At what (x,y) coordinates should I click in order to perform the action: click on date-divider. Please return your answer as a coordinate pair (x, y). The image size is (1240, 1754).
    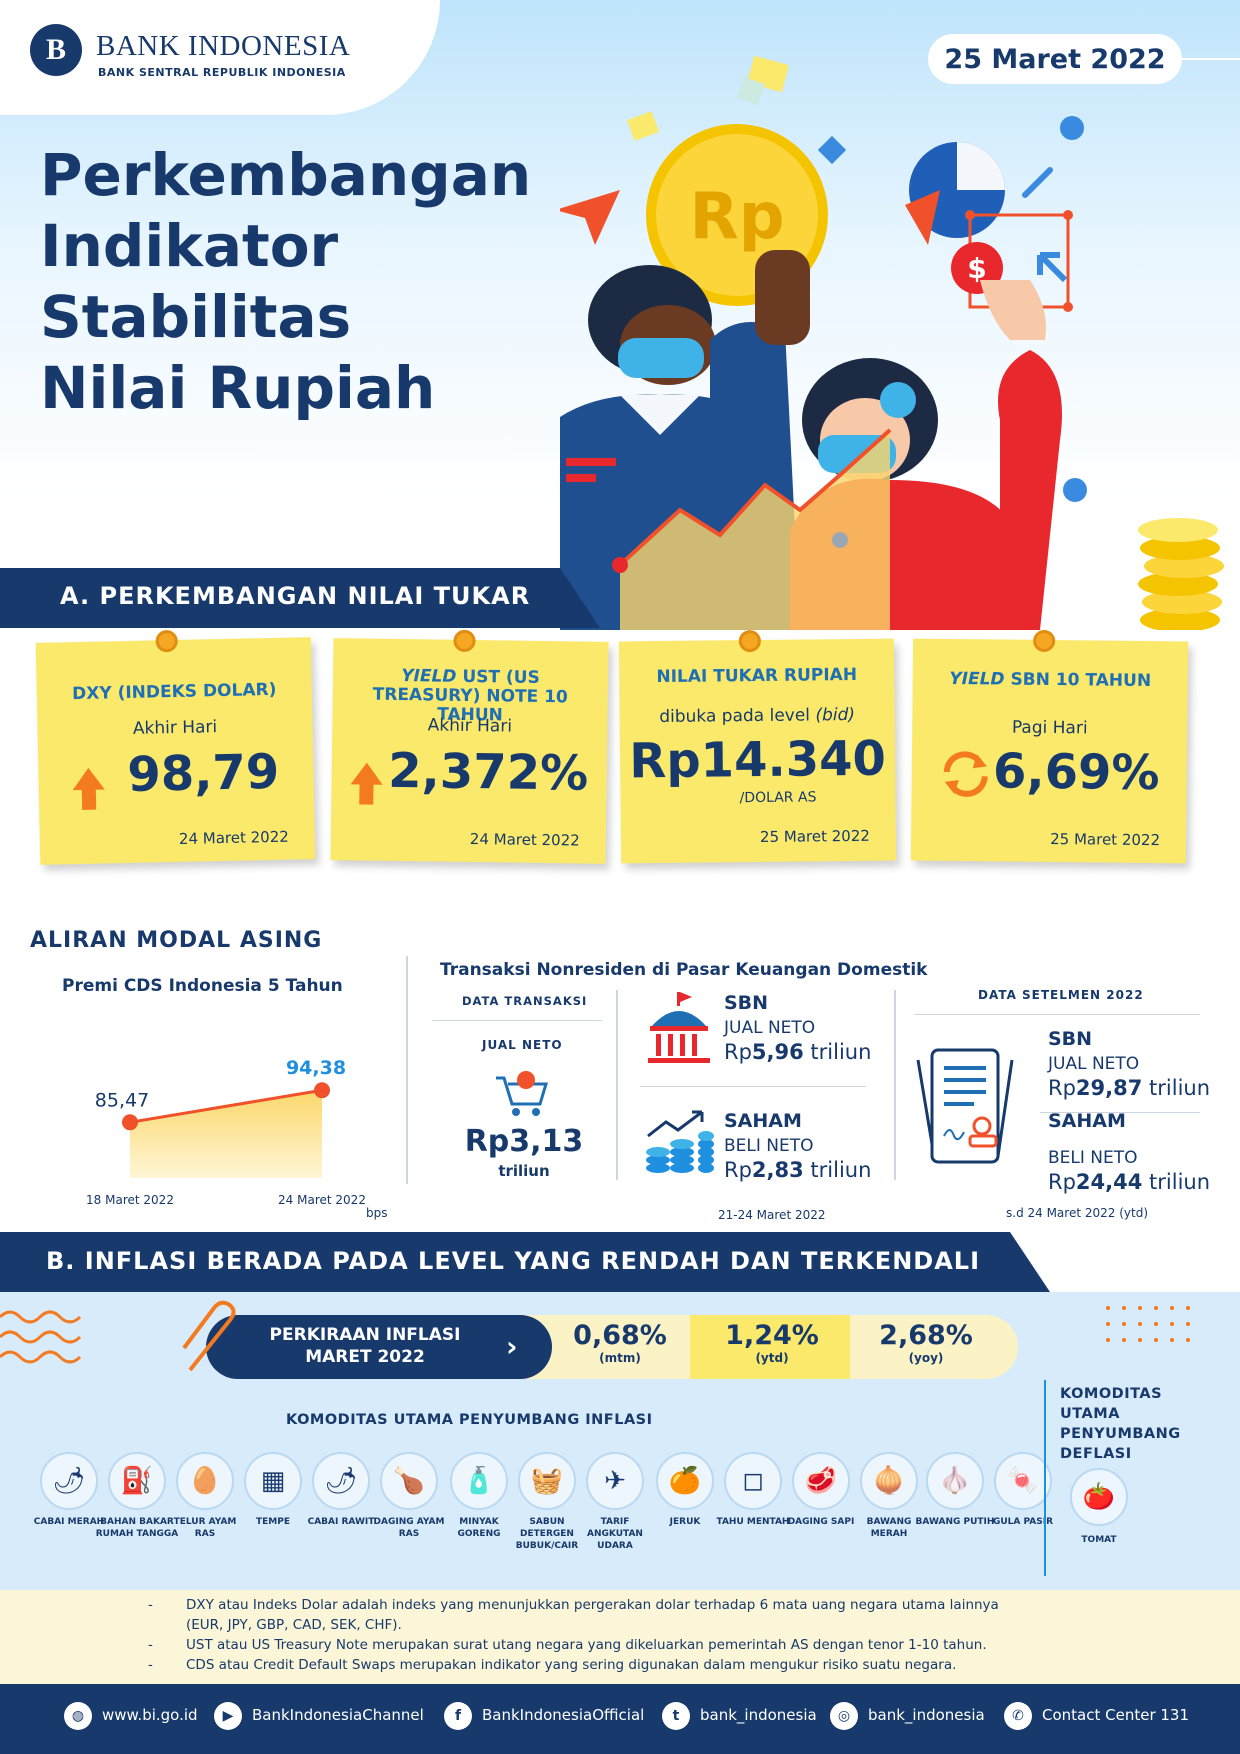
    Looking at the image, I should click on (1211, 59).